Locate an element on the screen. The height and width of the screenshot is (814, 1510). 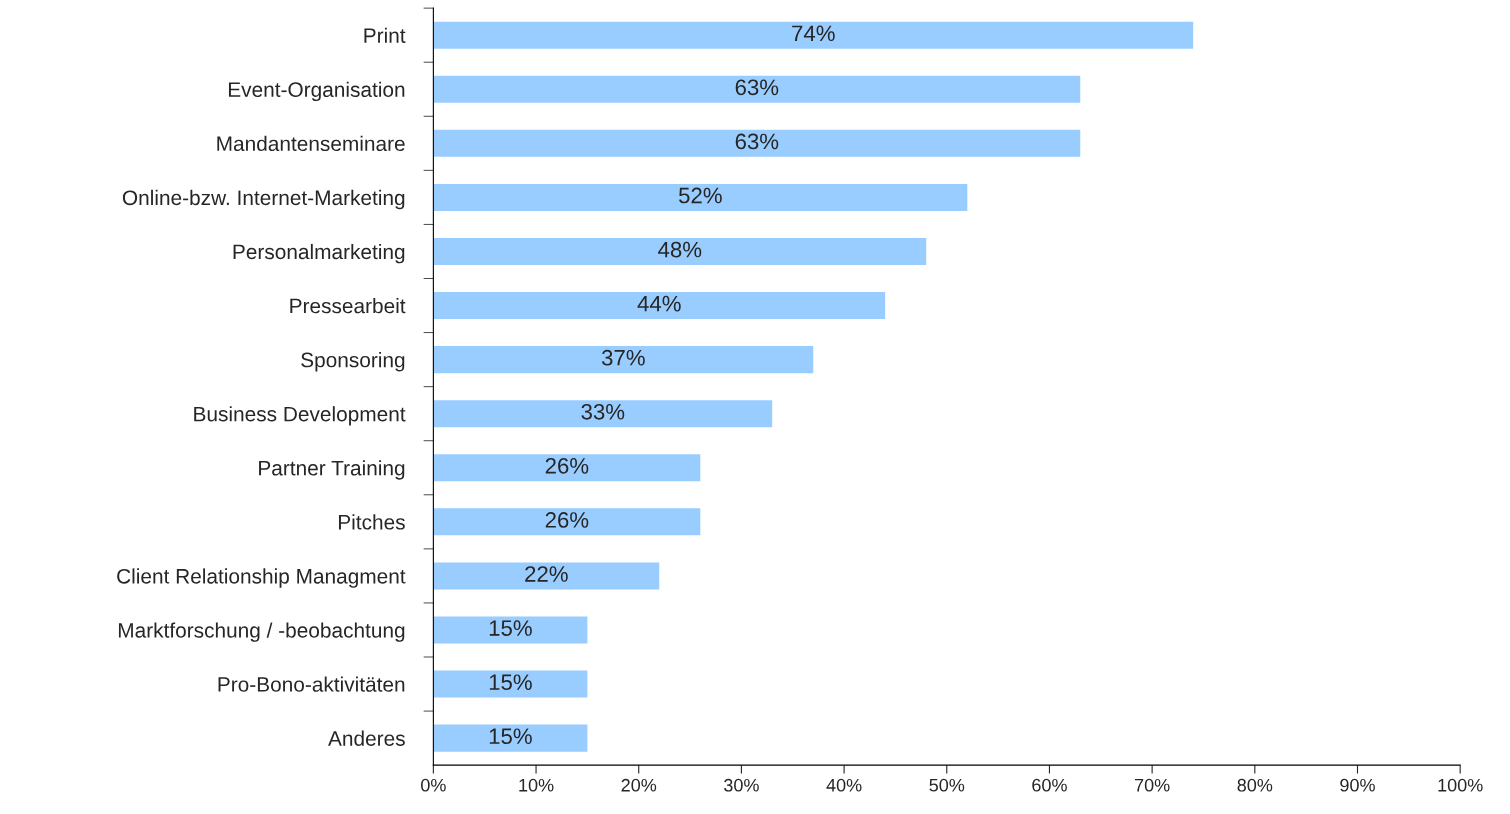
y-tick-label: Sponsoring is located at coordinates (353, 362).